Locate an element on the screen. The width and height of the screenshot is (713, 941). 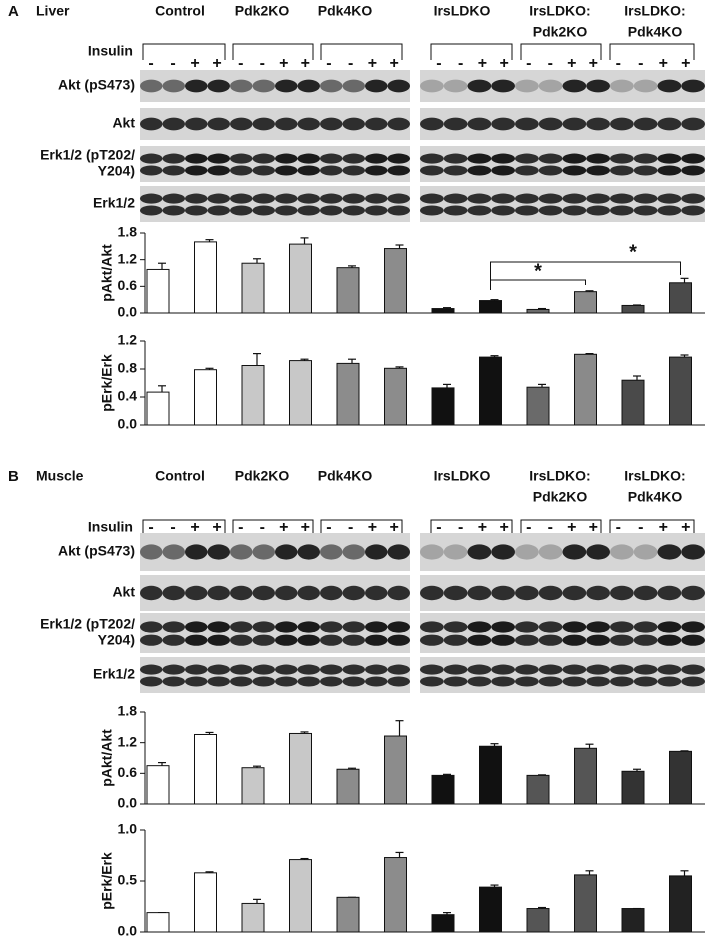
significance-bracket is located at coordinates (585, 275).